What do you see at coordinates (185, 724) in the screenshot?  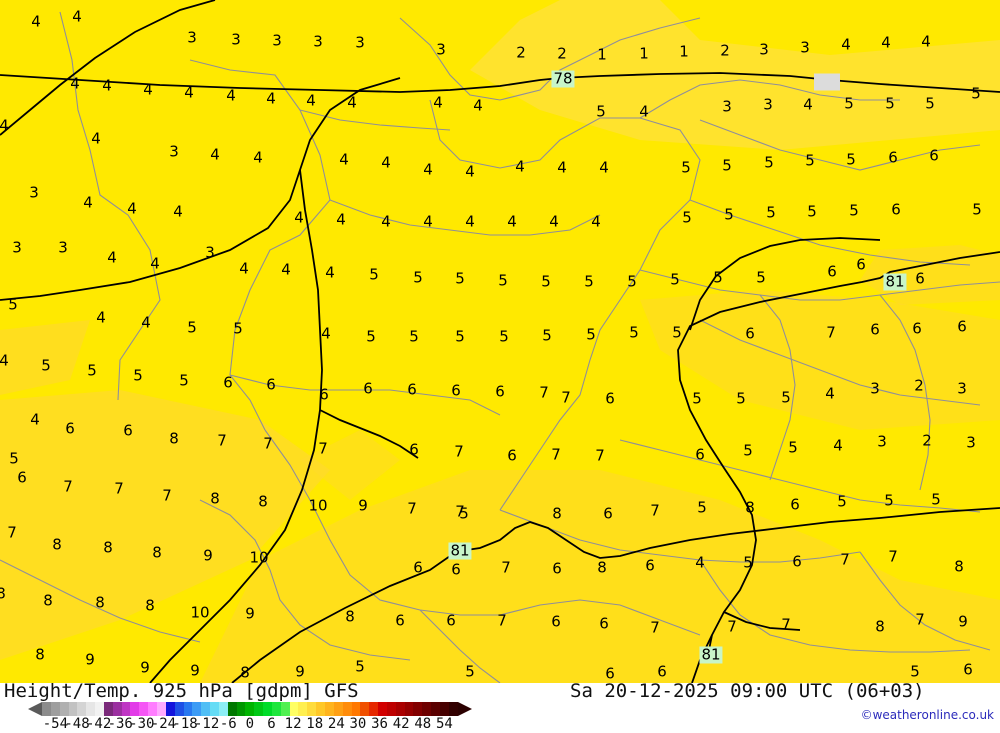 I see `scale-tick-label: -18` at bounding box center [185, 724].